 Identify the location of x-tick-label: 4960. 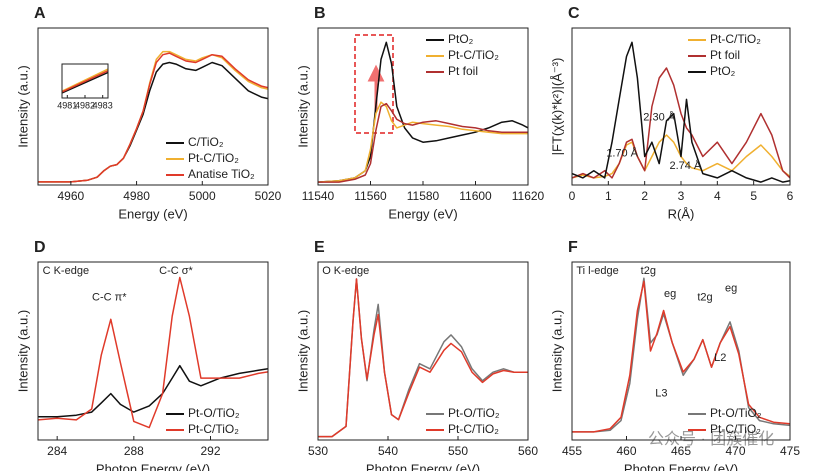
(71, 196).